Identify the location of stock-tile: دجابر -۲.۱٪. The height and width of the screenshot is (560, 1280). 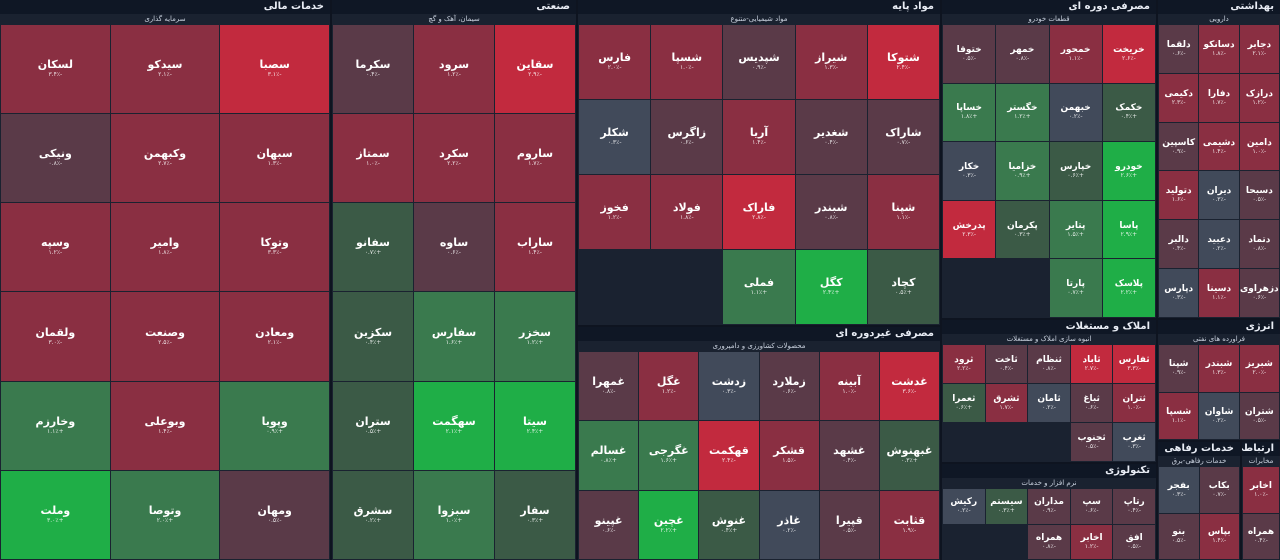
(1259, 49).